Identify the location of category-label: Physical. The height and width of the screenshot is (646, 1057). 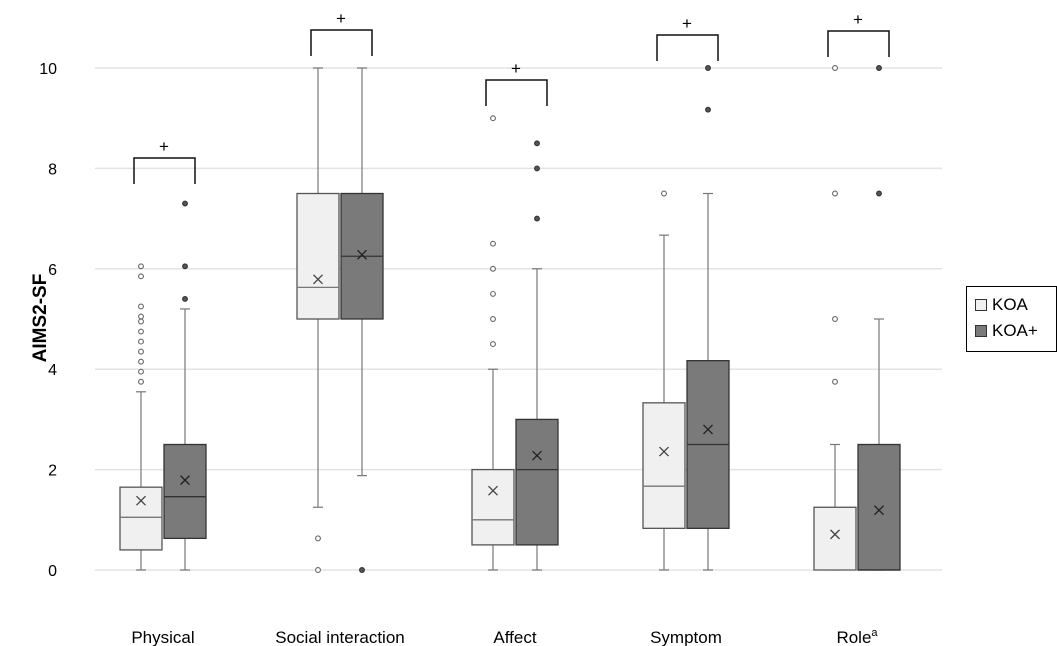
(162, 637).